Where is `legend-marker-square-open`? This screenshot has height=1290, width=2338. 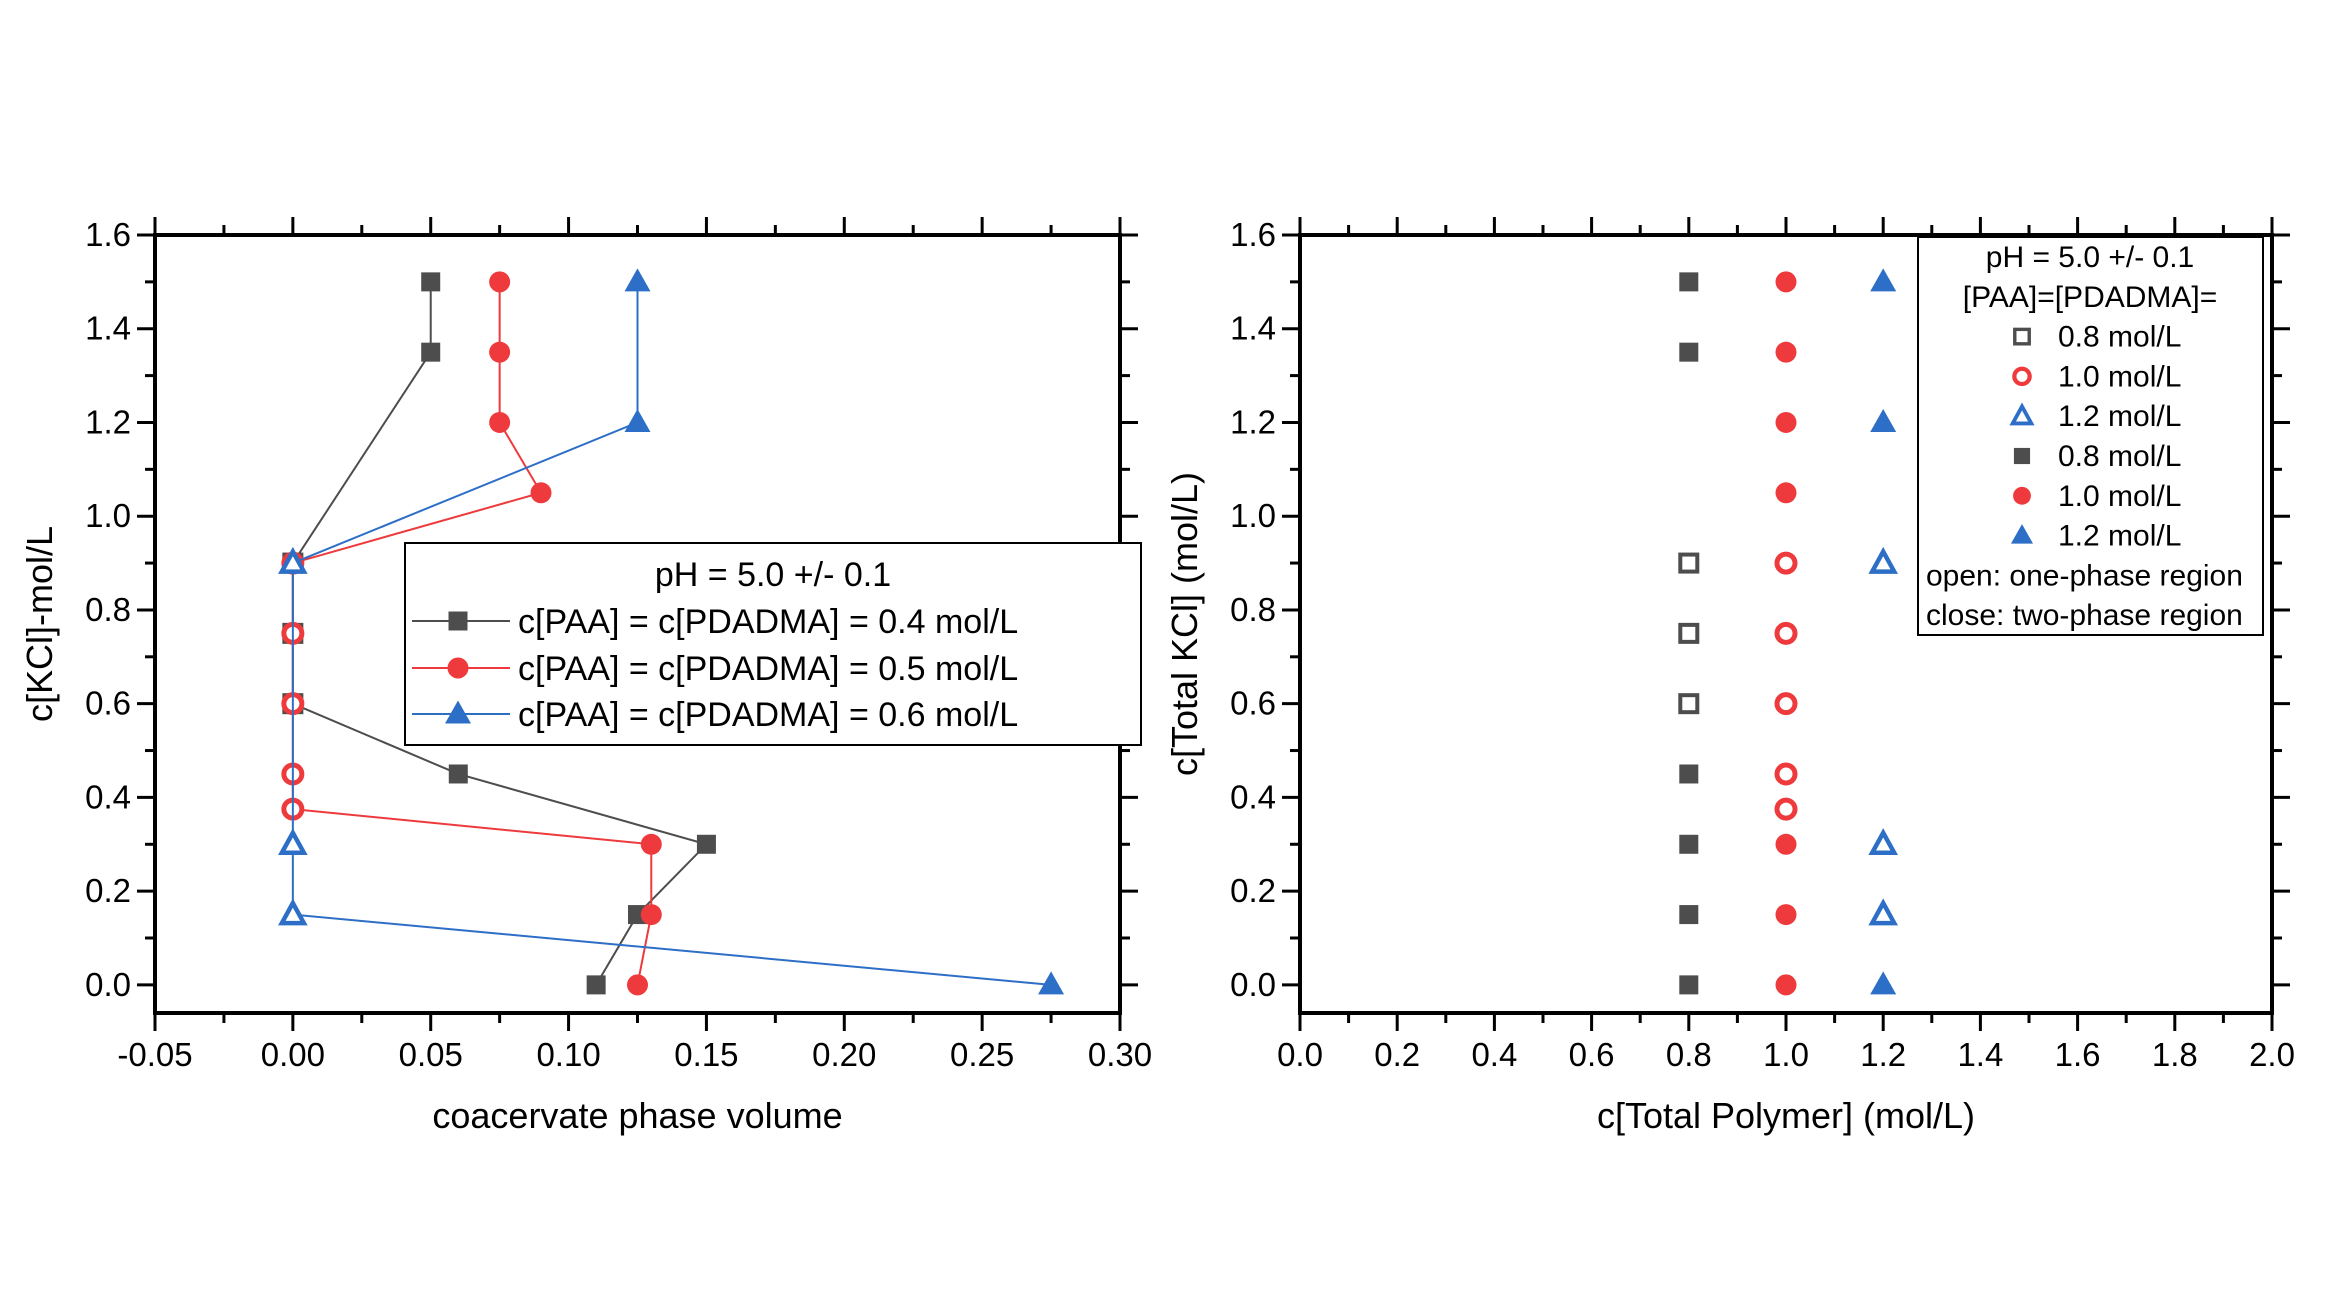 legend-marker-square-open is located at coordinates (2022, 336).